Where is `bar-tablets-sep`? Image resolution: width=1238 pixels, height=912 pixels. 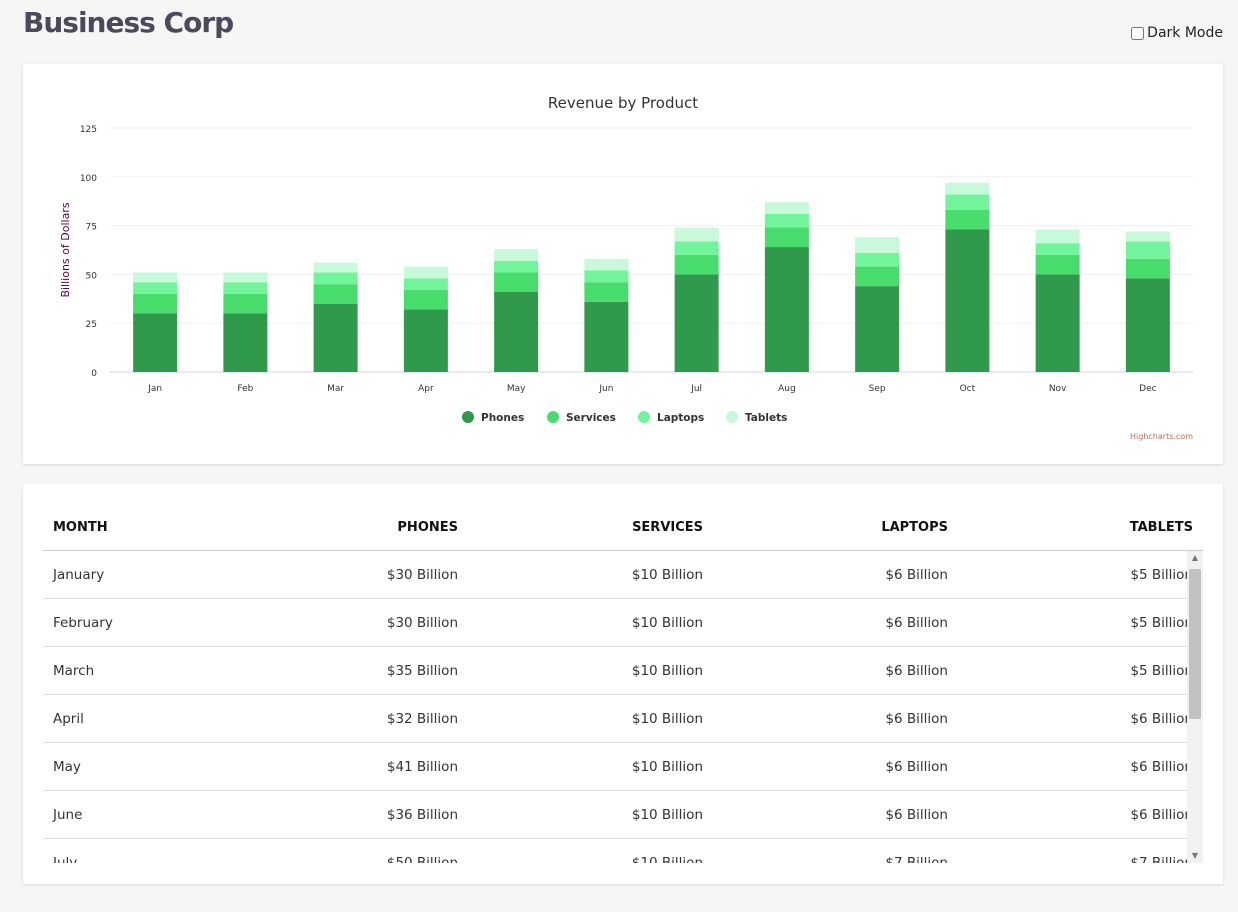
bar-tablets-sep is located at coordinates (877, 245).